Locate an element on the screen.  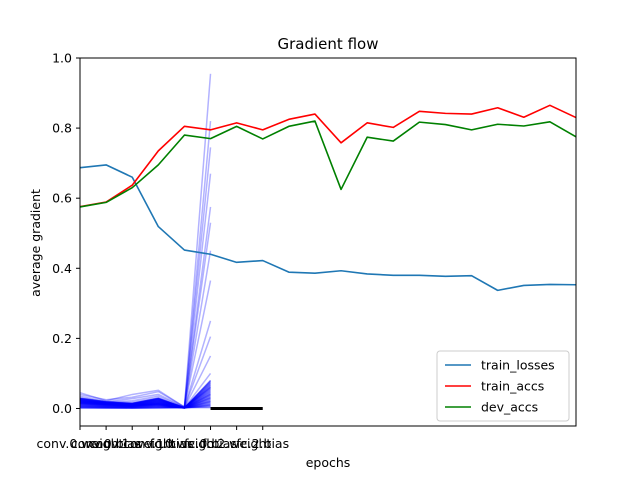
chart-title: Gradient flow is located at coordinates (328, 44).